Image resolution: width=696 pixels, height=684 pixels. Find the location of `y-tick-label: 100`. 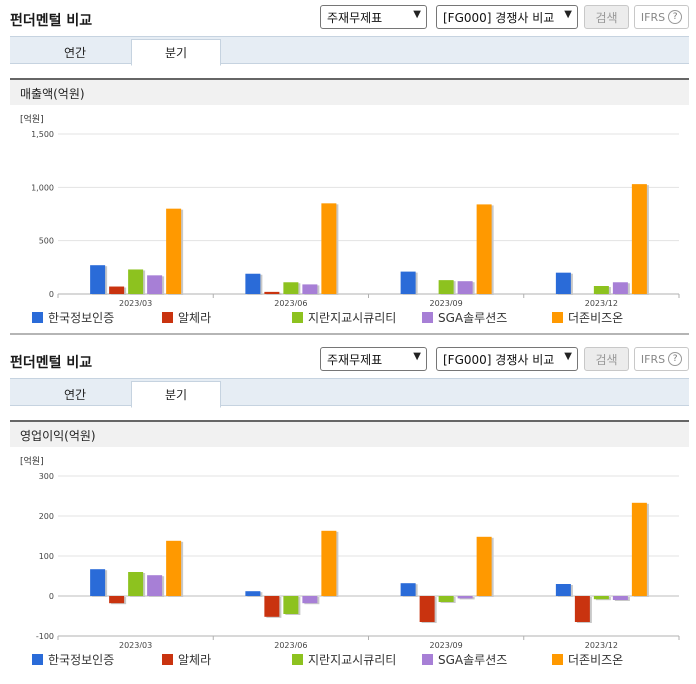

y-tick-label: 100 is located at coordinates (46, 556).